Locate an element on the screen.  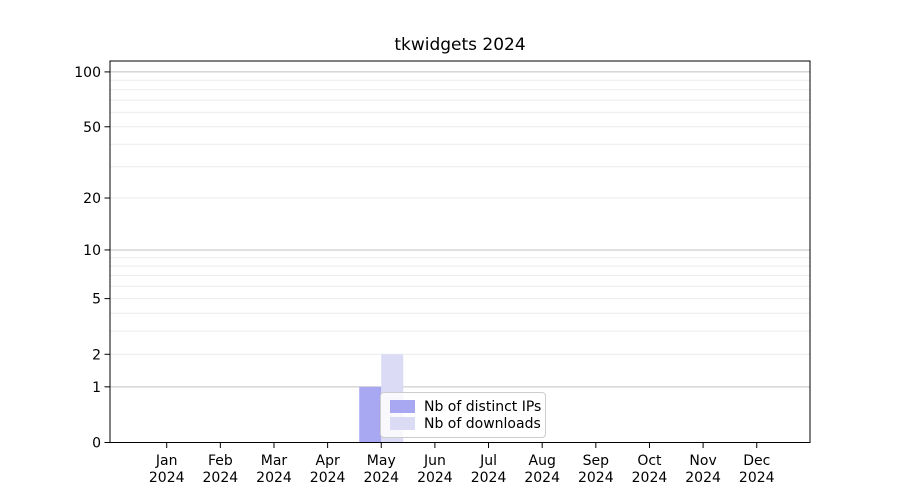
y-tick-label: 20 is located at coordinates (92, 199).